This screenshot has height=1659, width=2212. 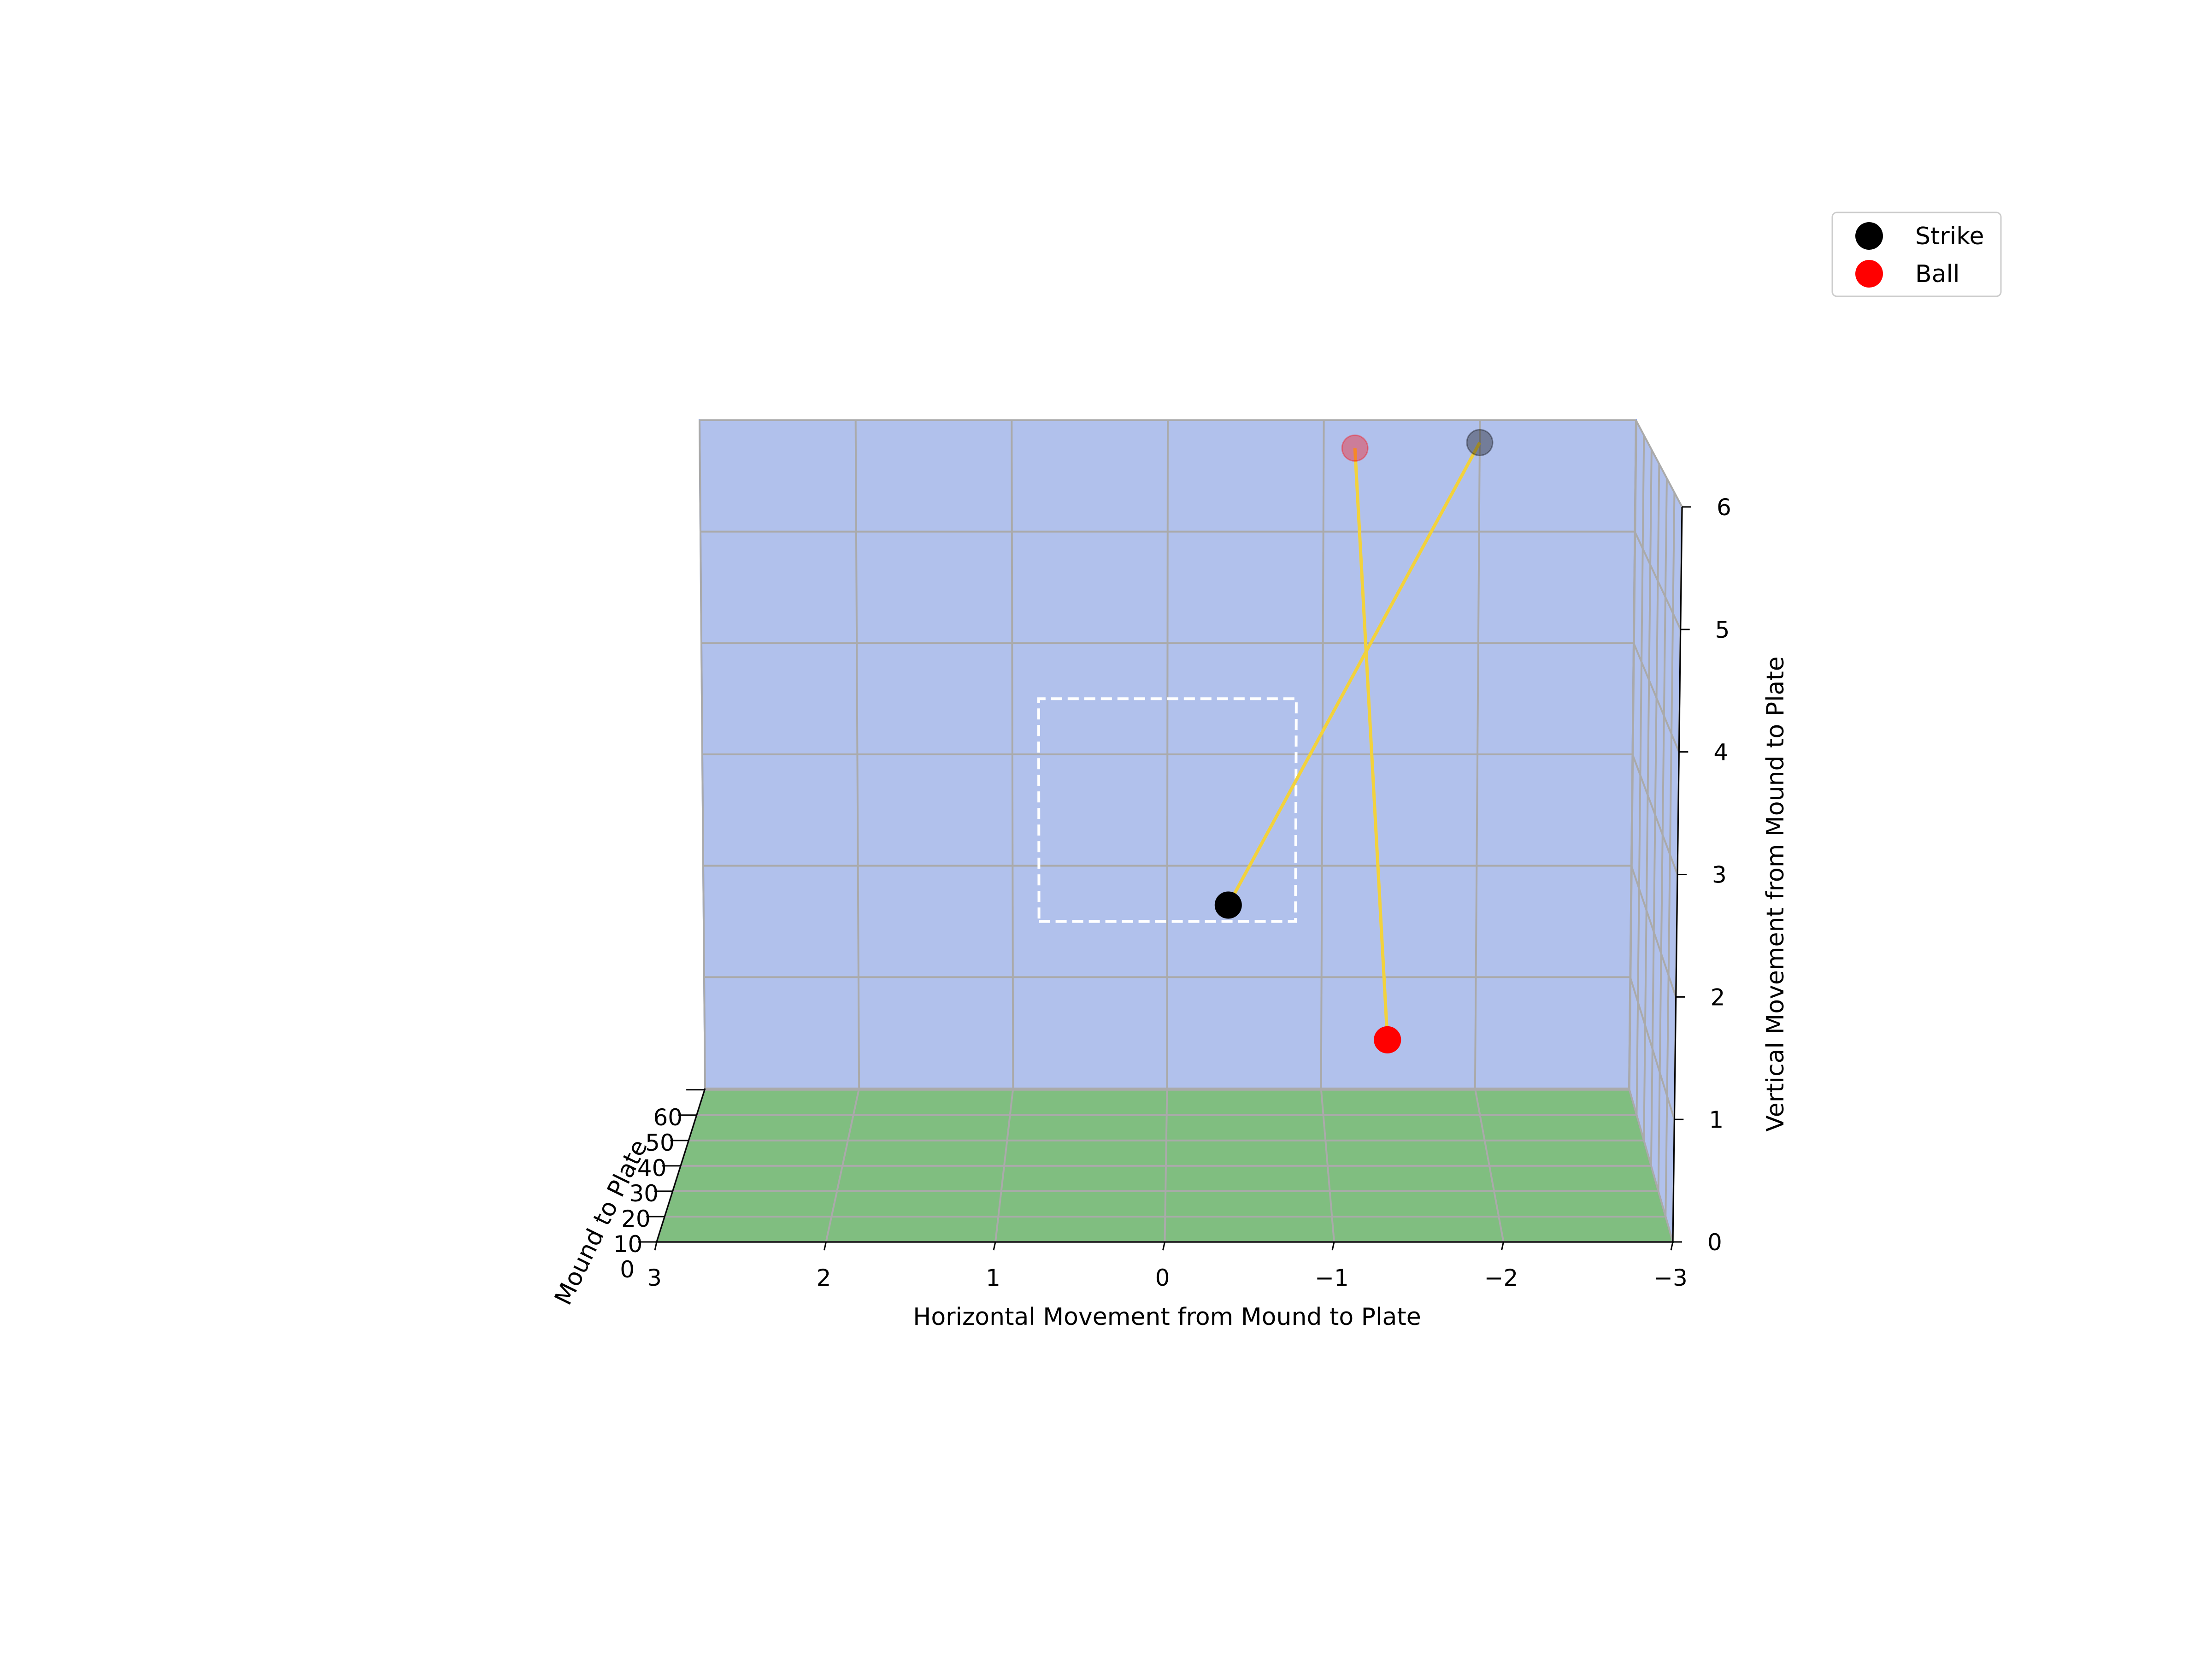 What do you see at coordinates (627, 1269) in the screenshot?
I see `y-tick-label: 0` at bounding box center [627, 1269].